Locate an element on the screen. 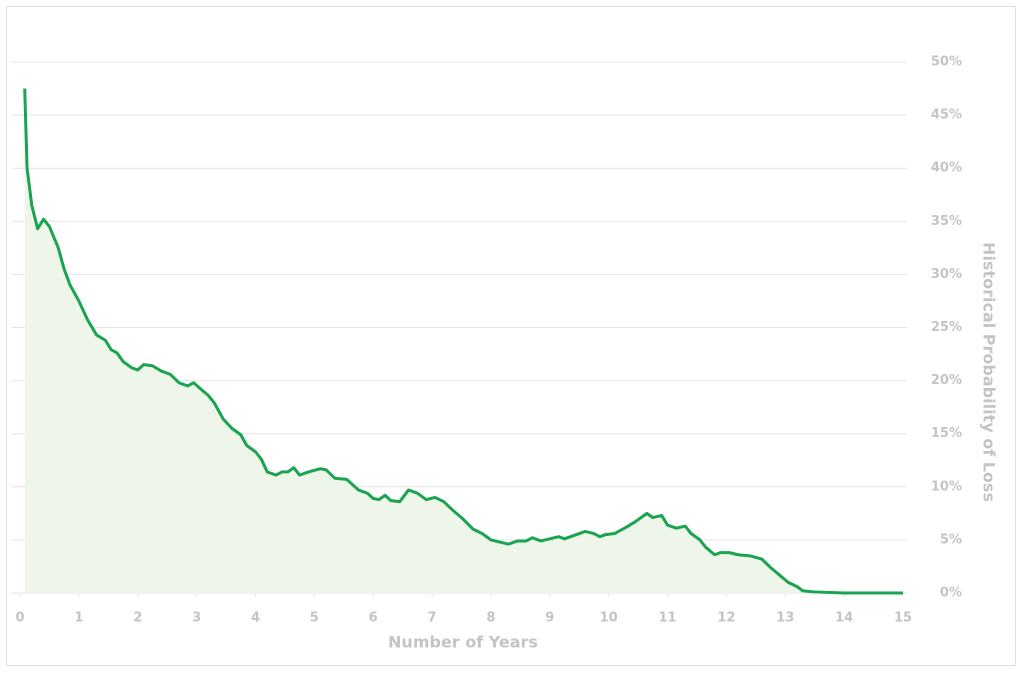  x-tick-label: 9 is located at coordinates (549, 618).